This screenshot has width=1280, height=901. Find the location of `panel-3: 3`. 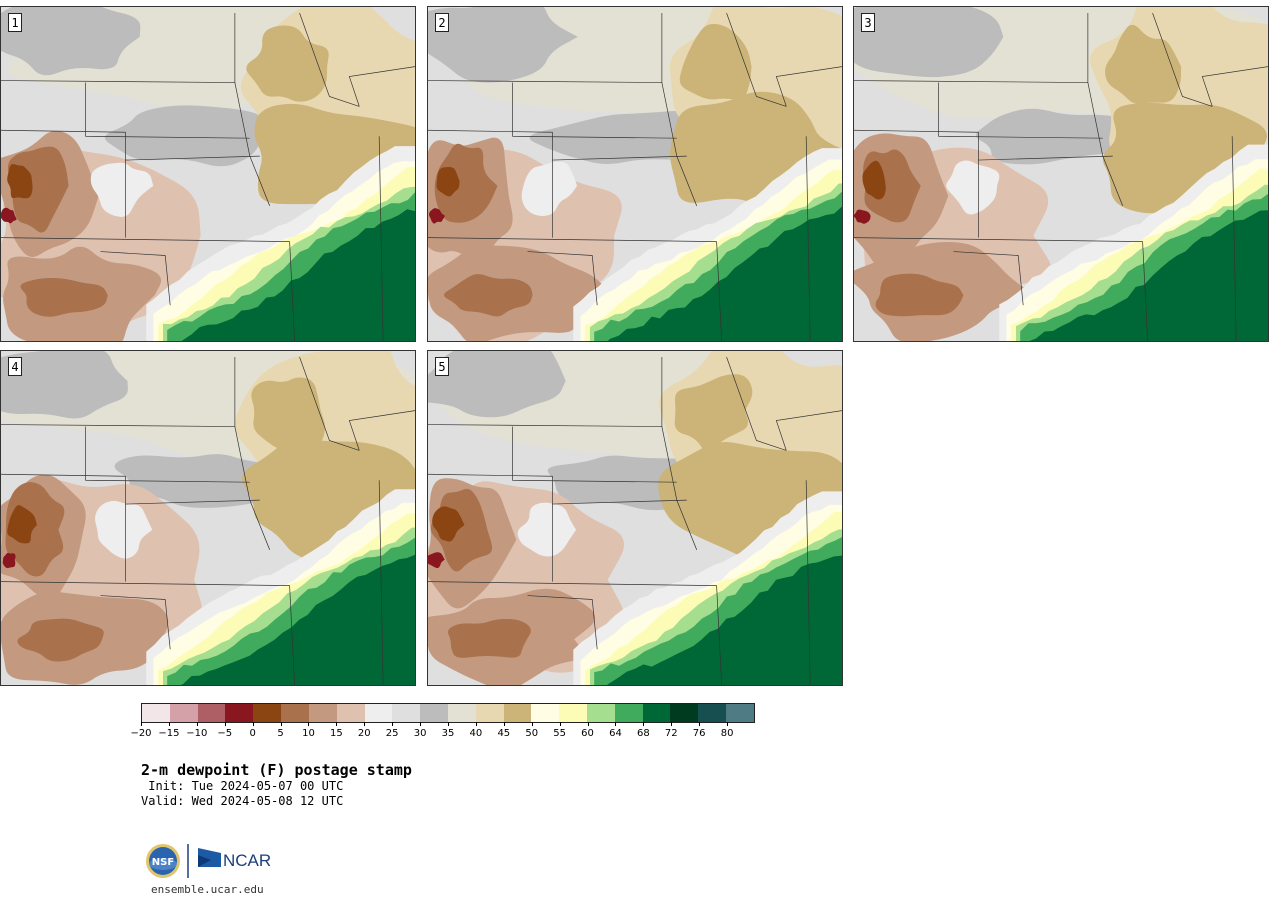

panel-3: 3 is located at coordinates (1061, 174).